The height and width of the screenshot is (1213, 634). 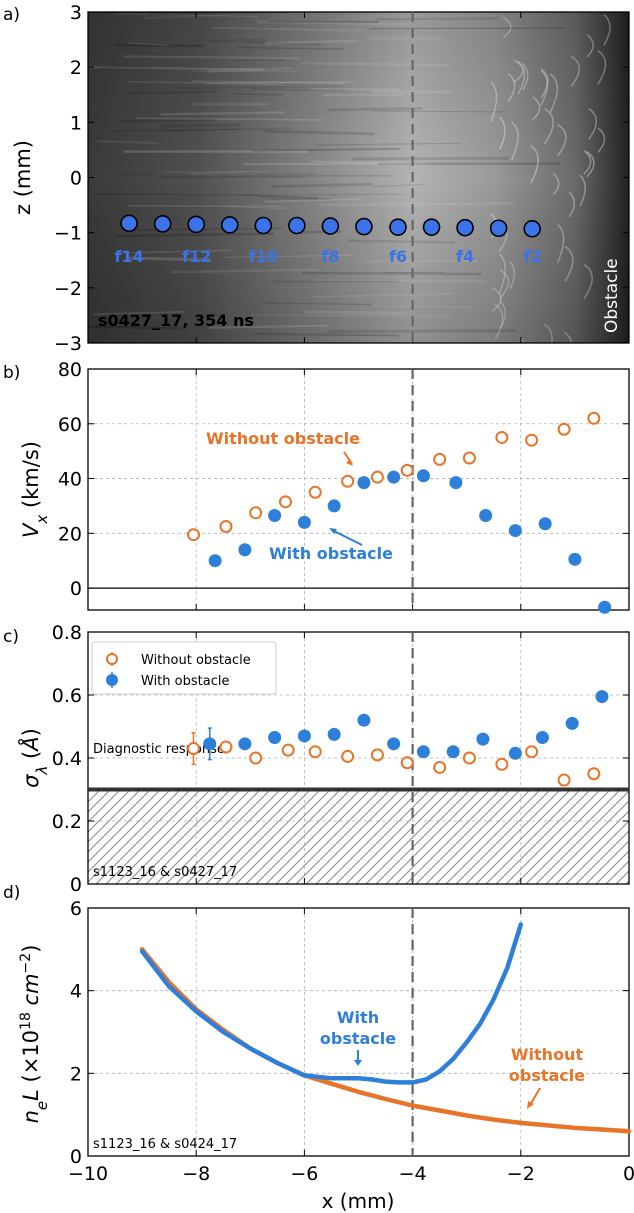 I want to click on y-axis-label: σλ (Å), so click(x=34, y=758).